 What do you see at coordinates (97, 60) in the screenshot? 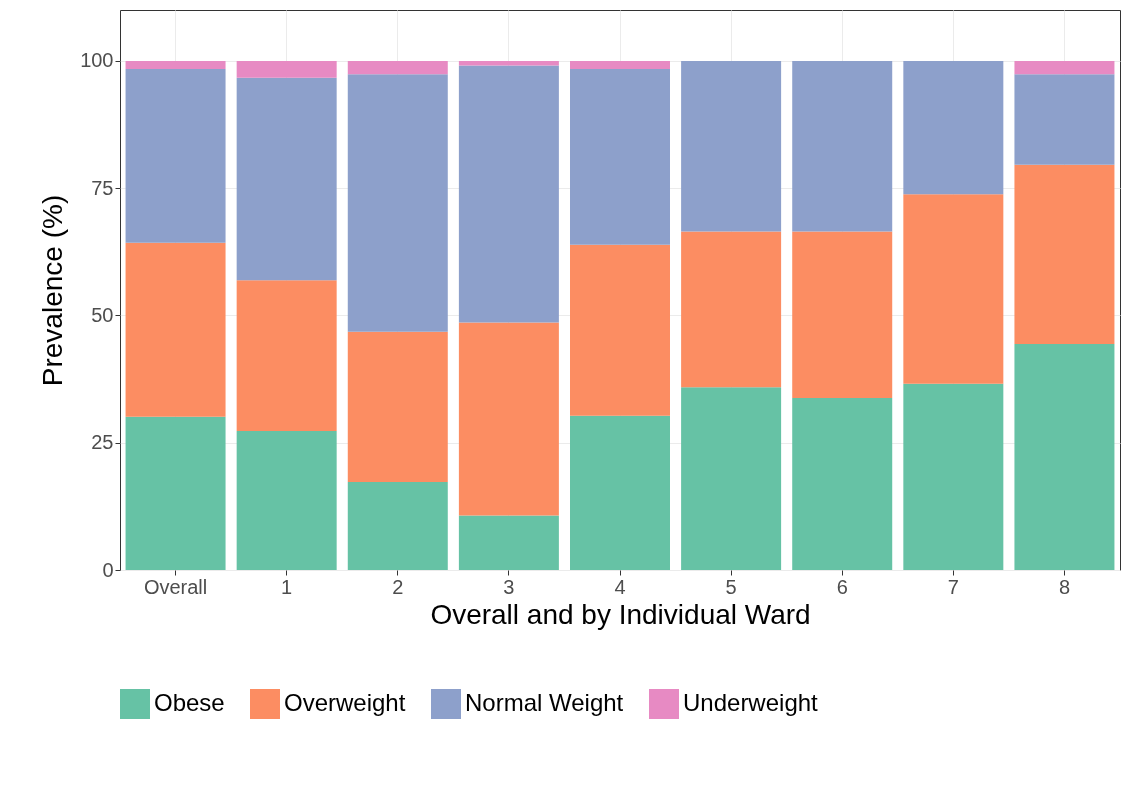
I see `y-tick-label: 100` at bounding box center [97, 60].